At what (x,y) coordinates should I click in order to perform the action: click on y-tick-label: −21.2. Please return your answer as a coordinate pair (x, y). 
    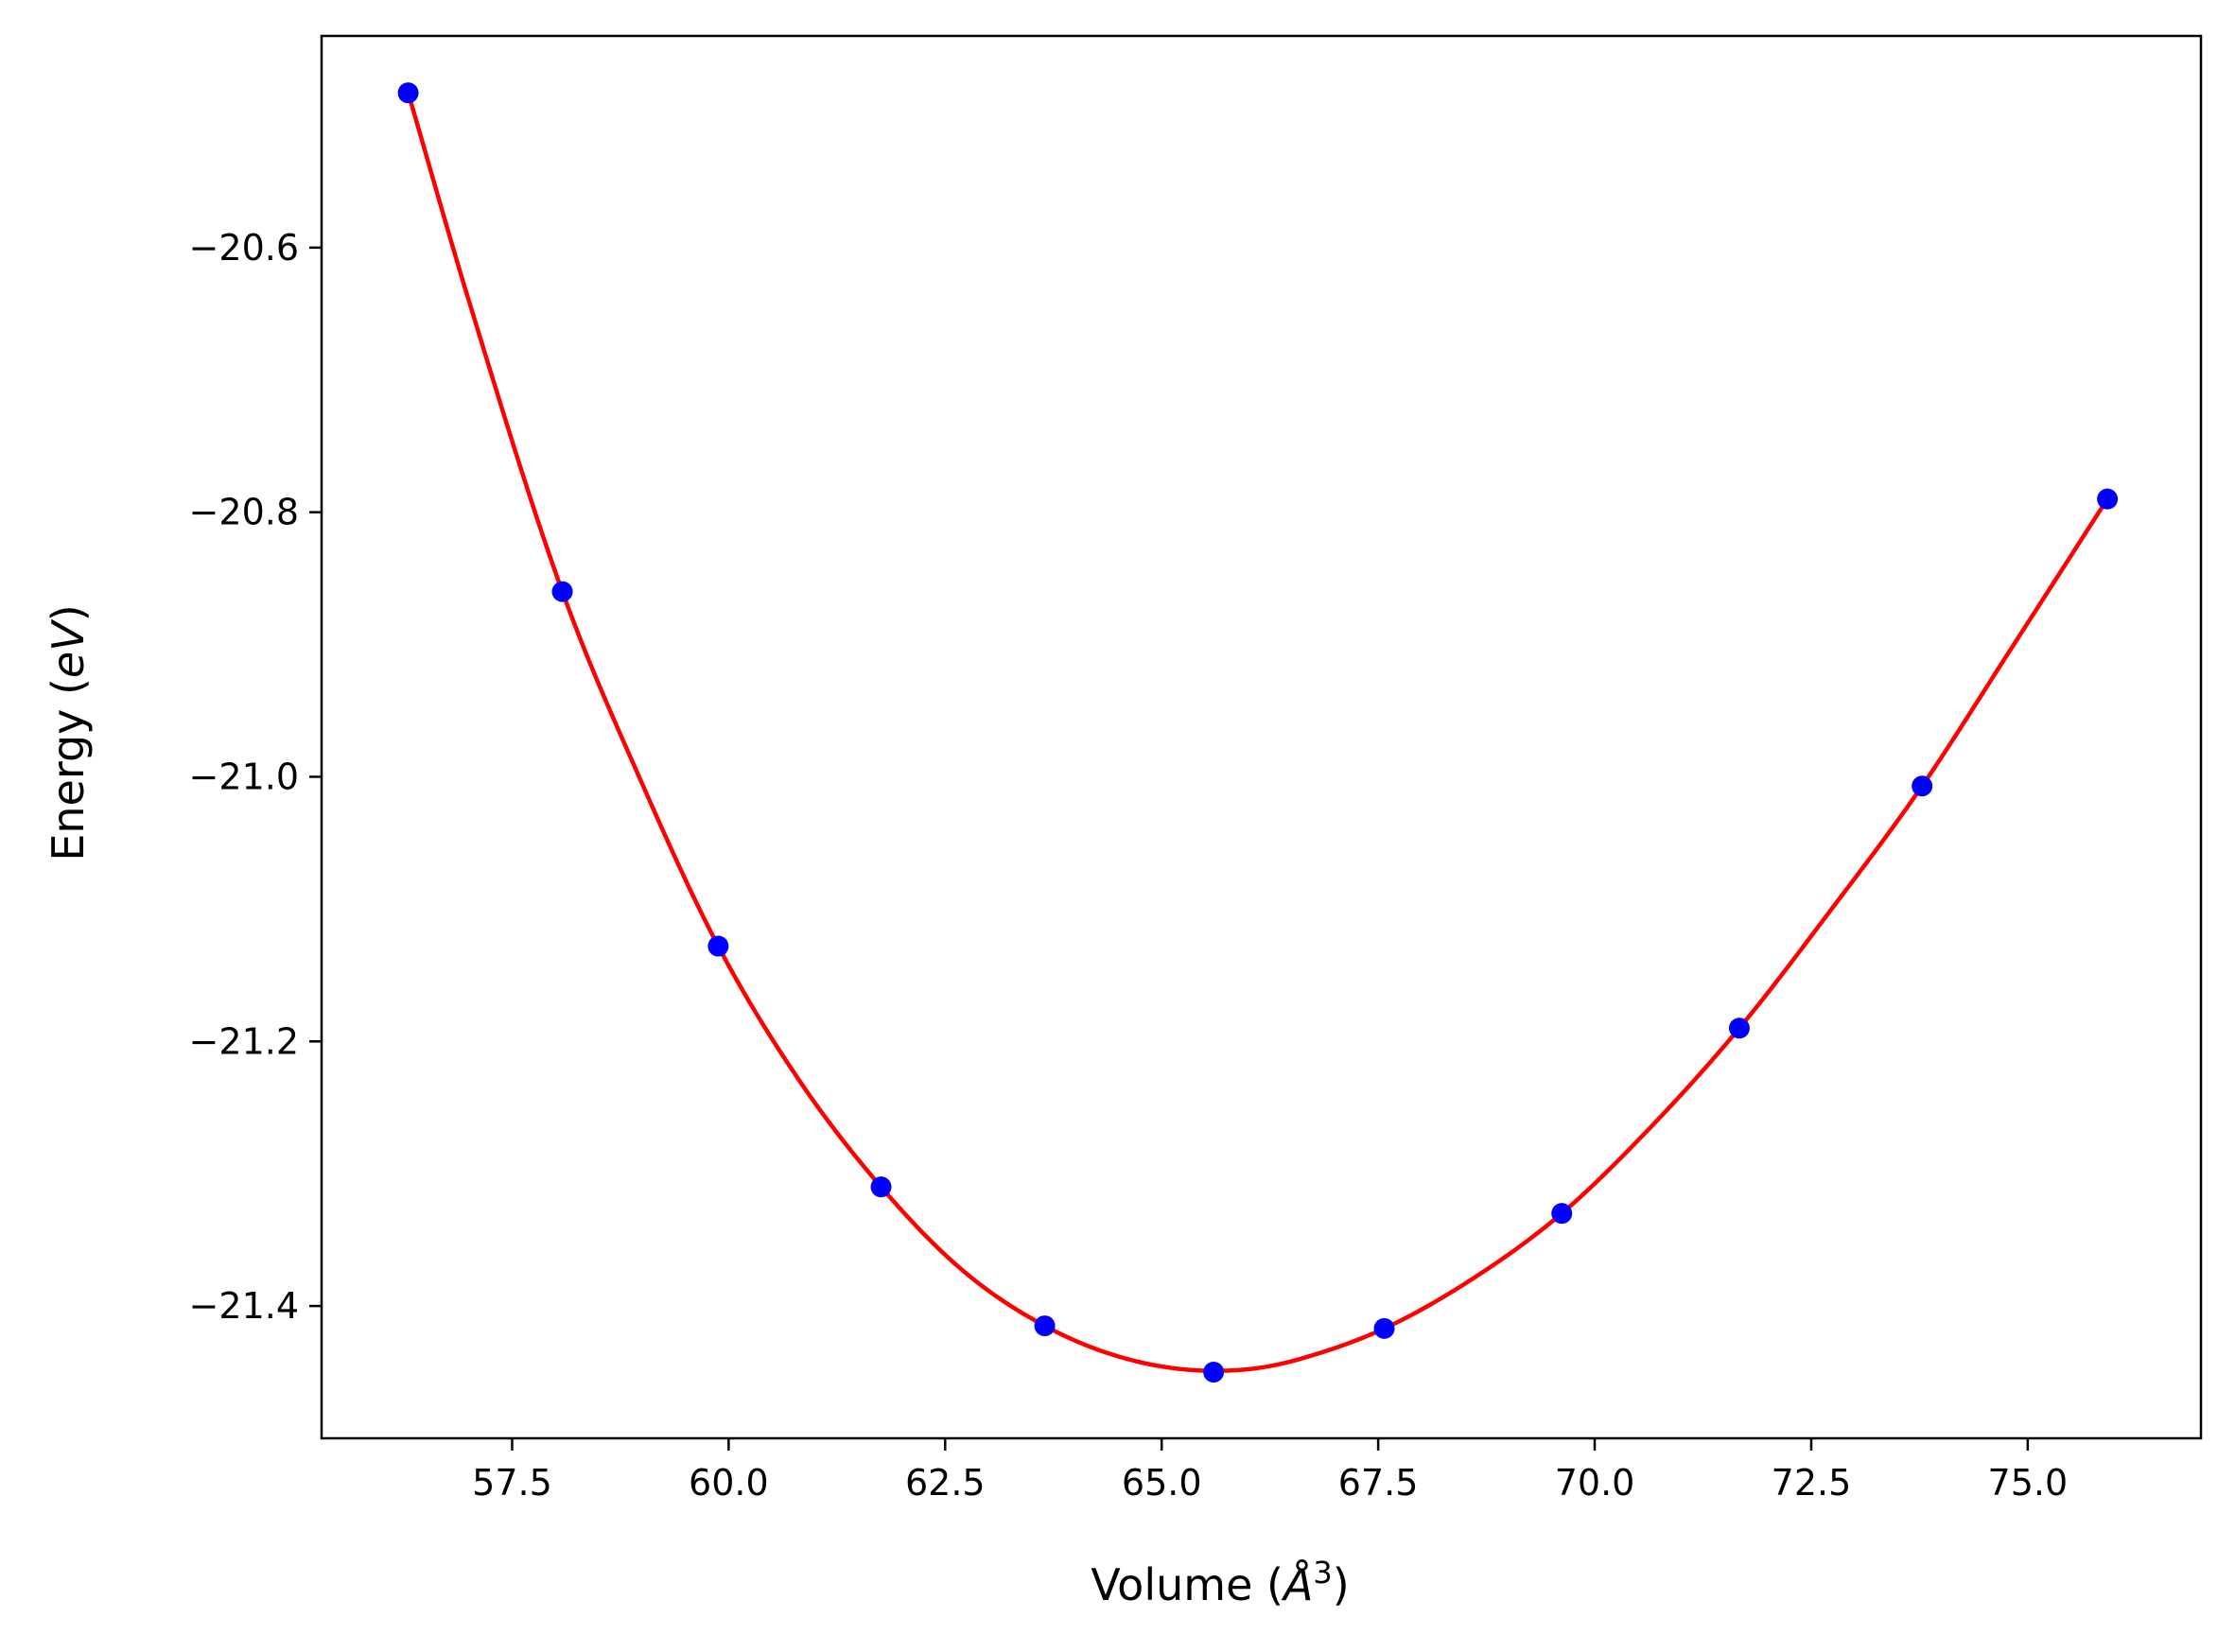
    Looking at the image, I should click on (244, 1041).